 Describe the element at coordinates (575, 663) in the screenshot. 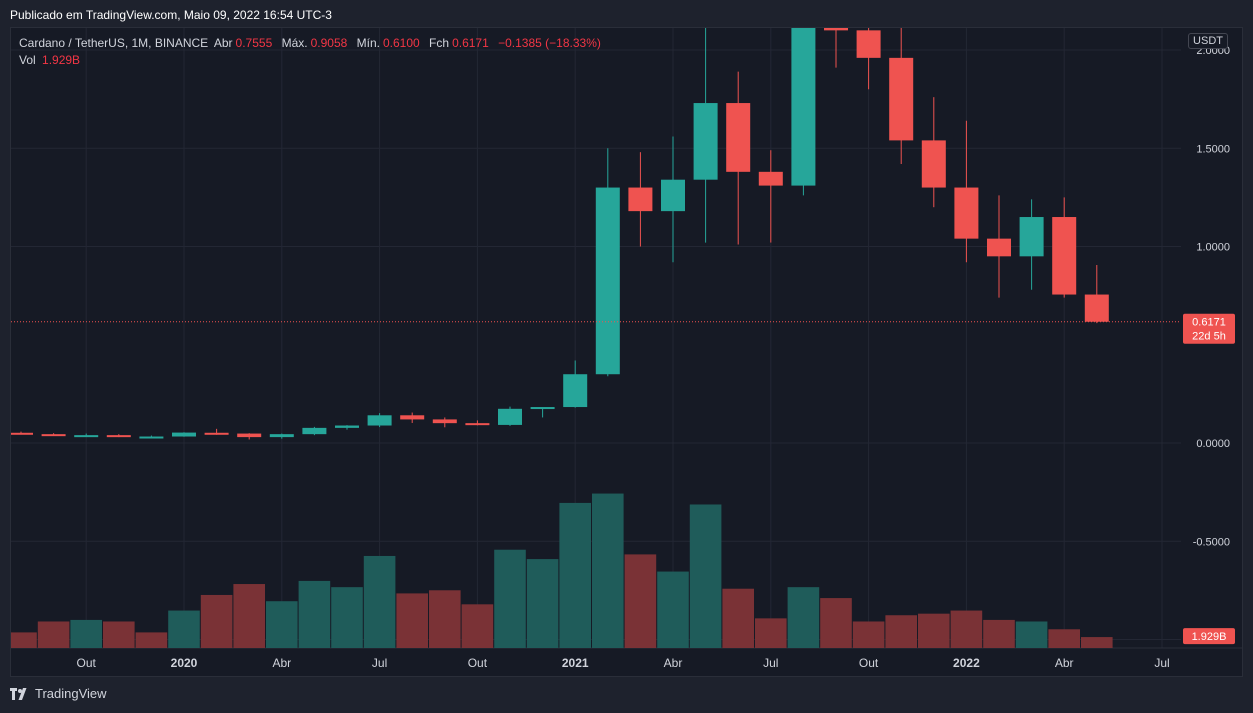

I see `time-tick-label: 2021` at that location.